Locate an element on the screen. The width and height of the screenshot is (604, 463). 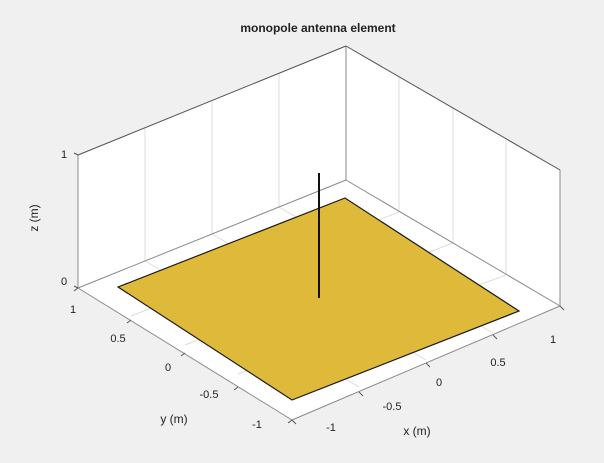
x-tick-label: 0.5 is located at coordinates (497, 363).